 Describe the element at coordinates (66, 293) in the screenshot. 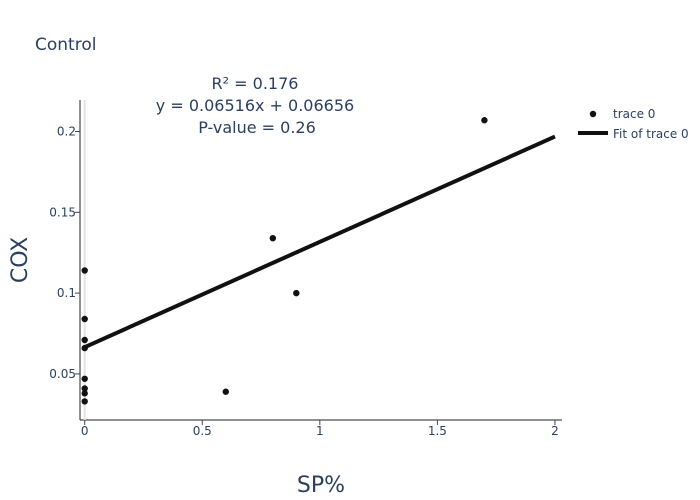

I see `y-tick-label: 0.1` at that location.